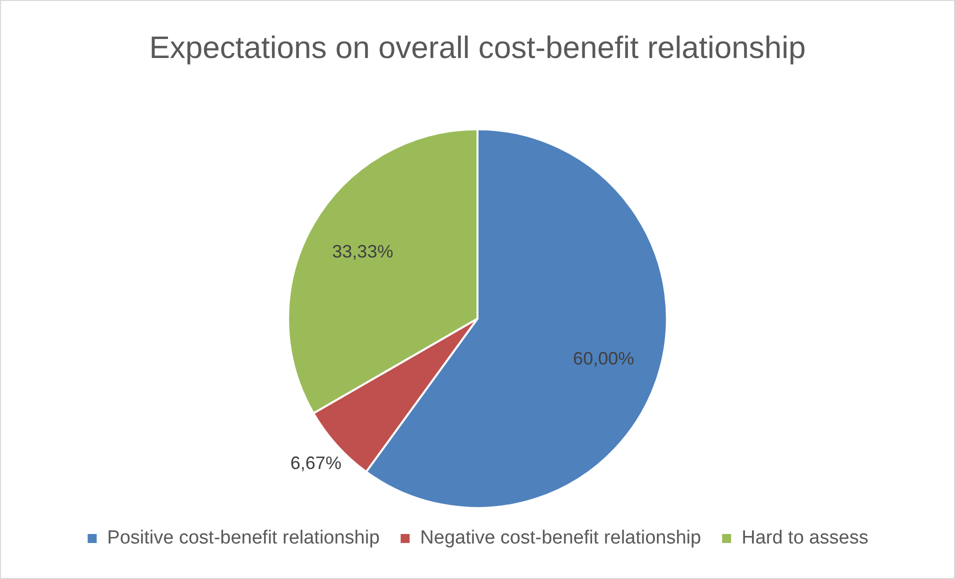  I want to click on legend-label: Hard to assess, so click(805, 538).